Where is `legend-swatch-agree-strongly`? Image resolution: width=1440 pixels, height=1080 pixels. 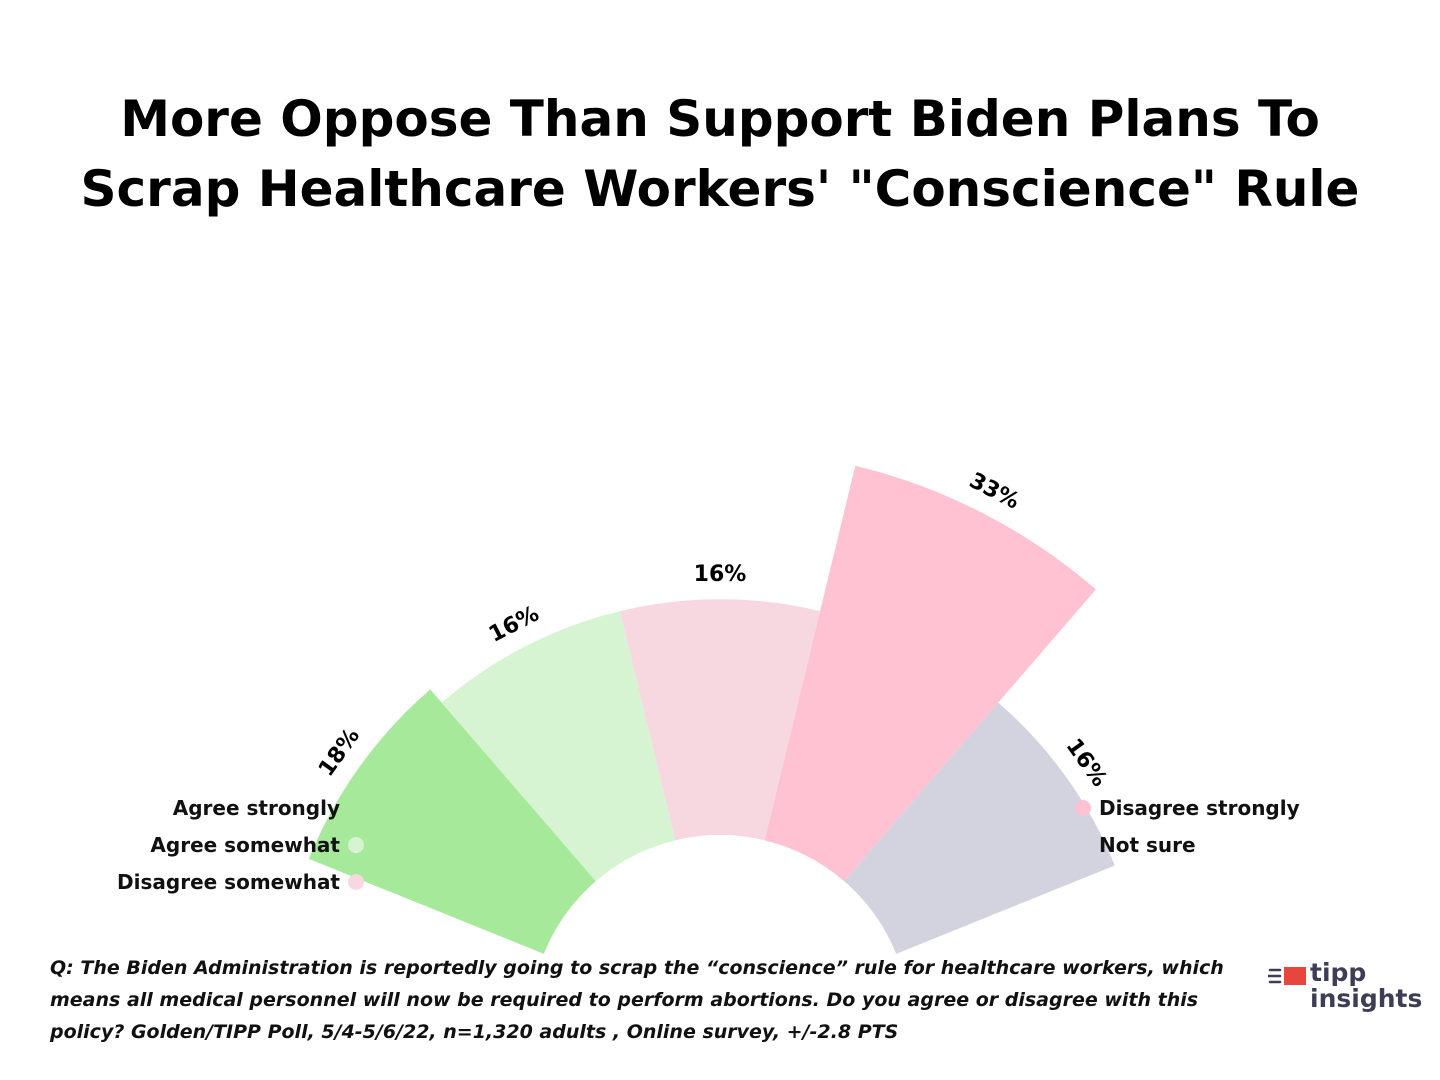 legend-swatch-agree-strongly is located at coordinates (356, 807).